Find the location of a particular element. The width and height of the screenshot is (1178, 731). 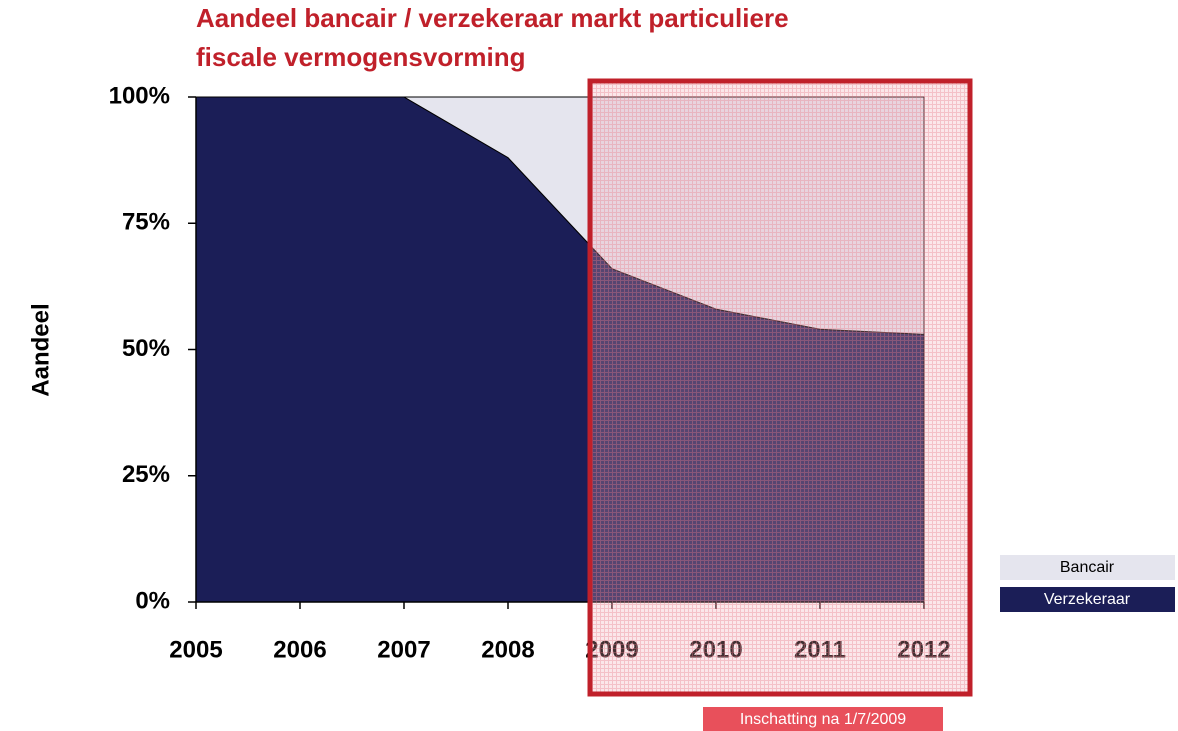

y-tick-label: 0% is located at coordinates (152, 600).